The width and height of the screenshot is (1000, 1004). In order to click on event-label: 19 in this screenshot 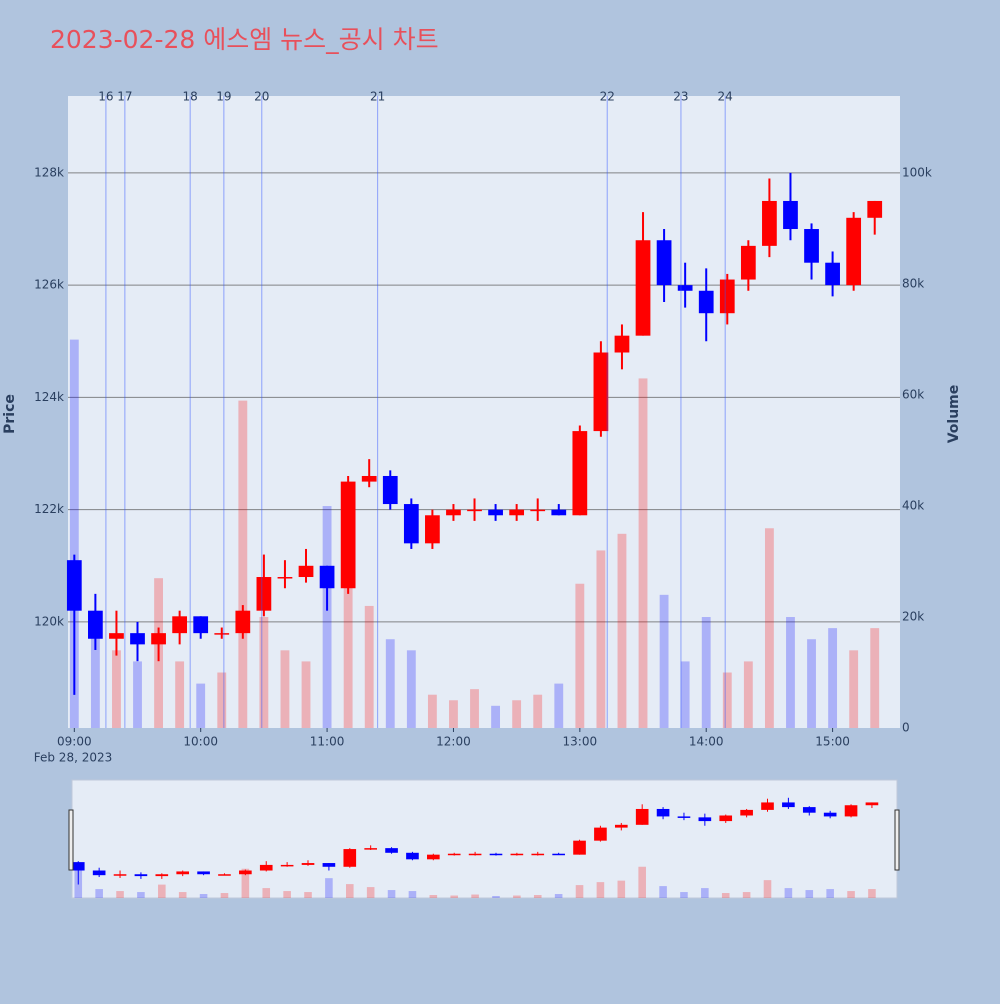, I will do `click(223, 97)`.